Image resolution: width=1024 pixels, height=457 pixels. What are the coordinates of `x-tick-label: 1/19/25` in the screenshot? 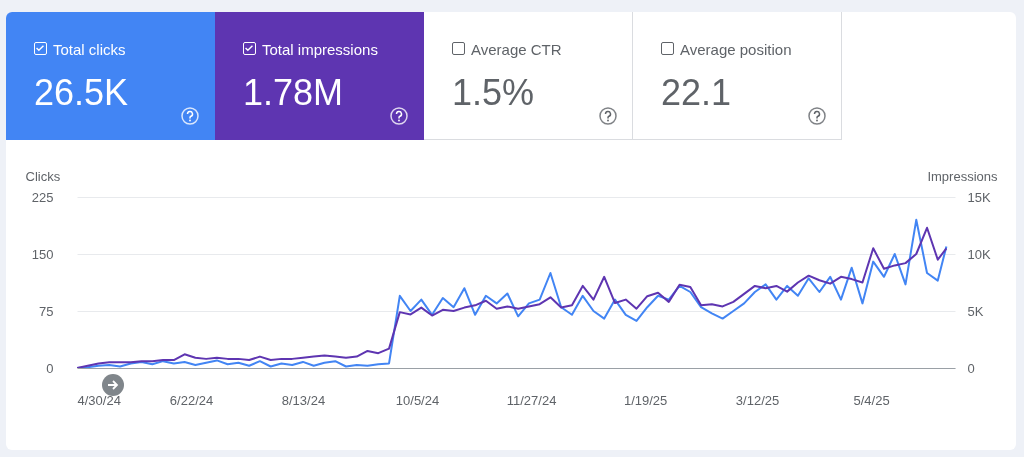 It's located at (645, 400).